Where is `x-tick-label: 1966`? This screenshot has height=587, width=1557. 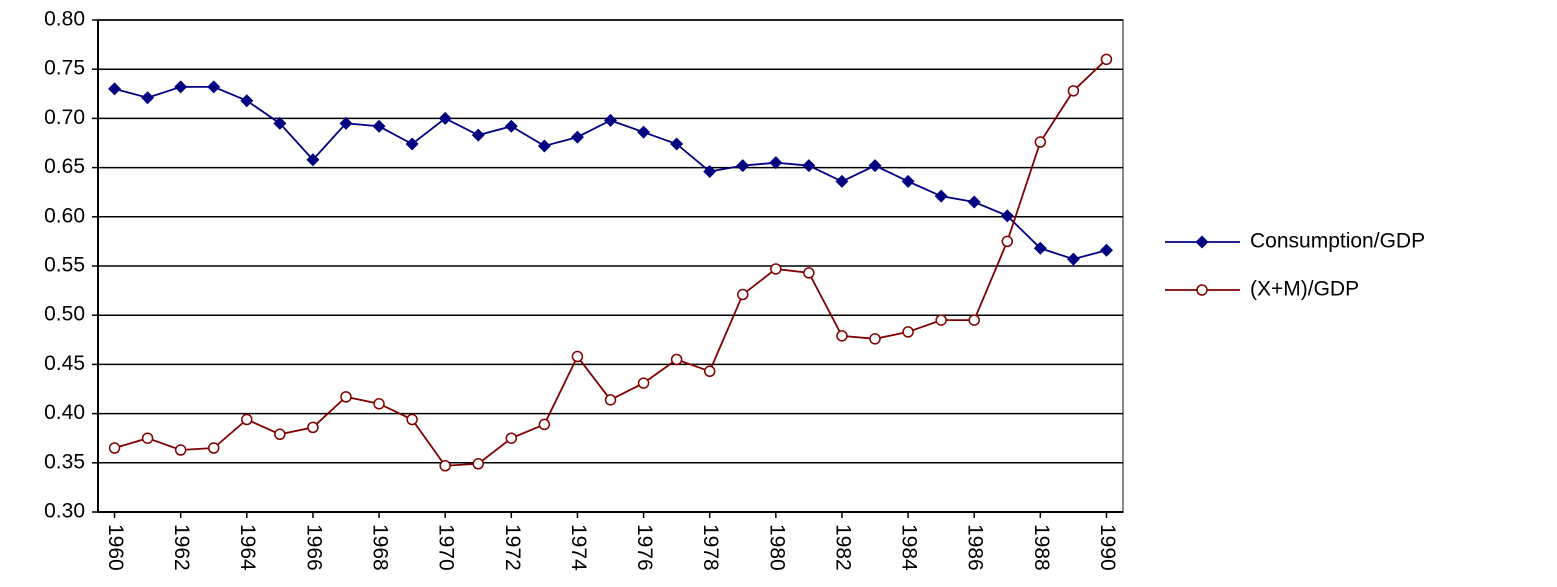 x-tick-label: 1966 is located at coordinates (313, 547).